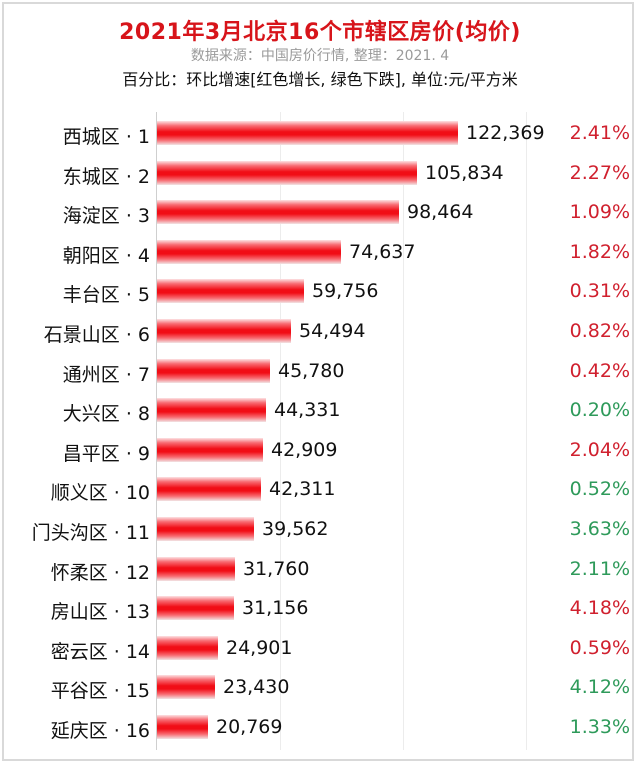 The width and height of the screenshot is (640, 768). What do you see at coordinates (599, 173) in the screenshot?
I see `mom-change-label: 2.27%` at bounding box center [599, 173].